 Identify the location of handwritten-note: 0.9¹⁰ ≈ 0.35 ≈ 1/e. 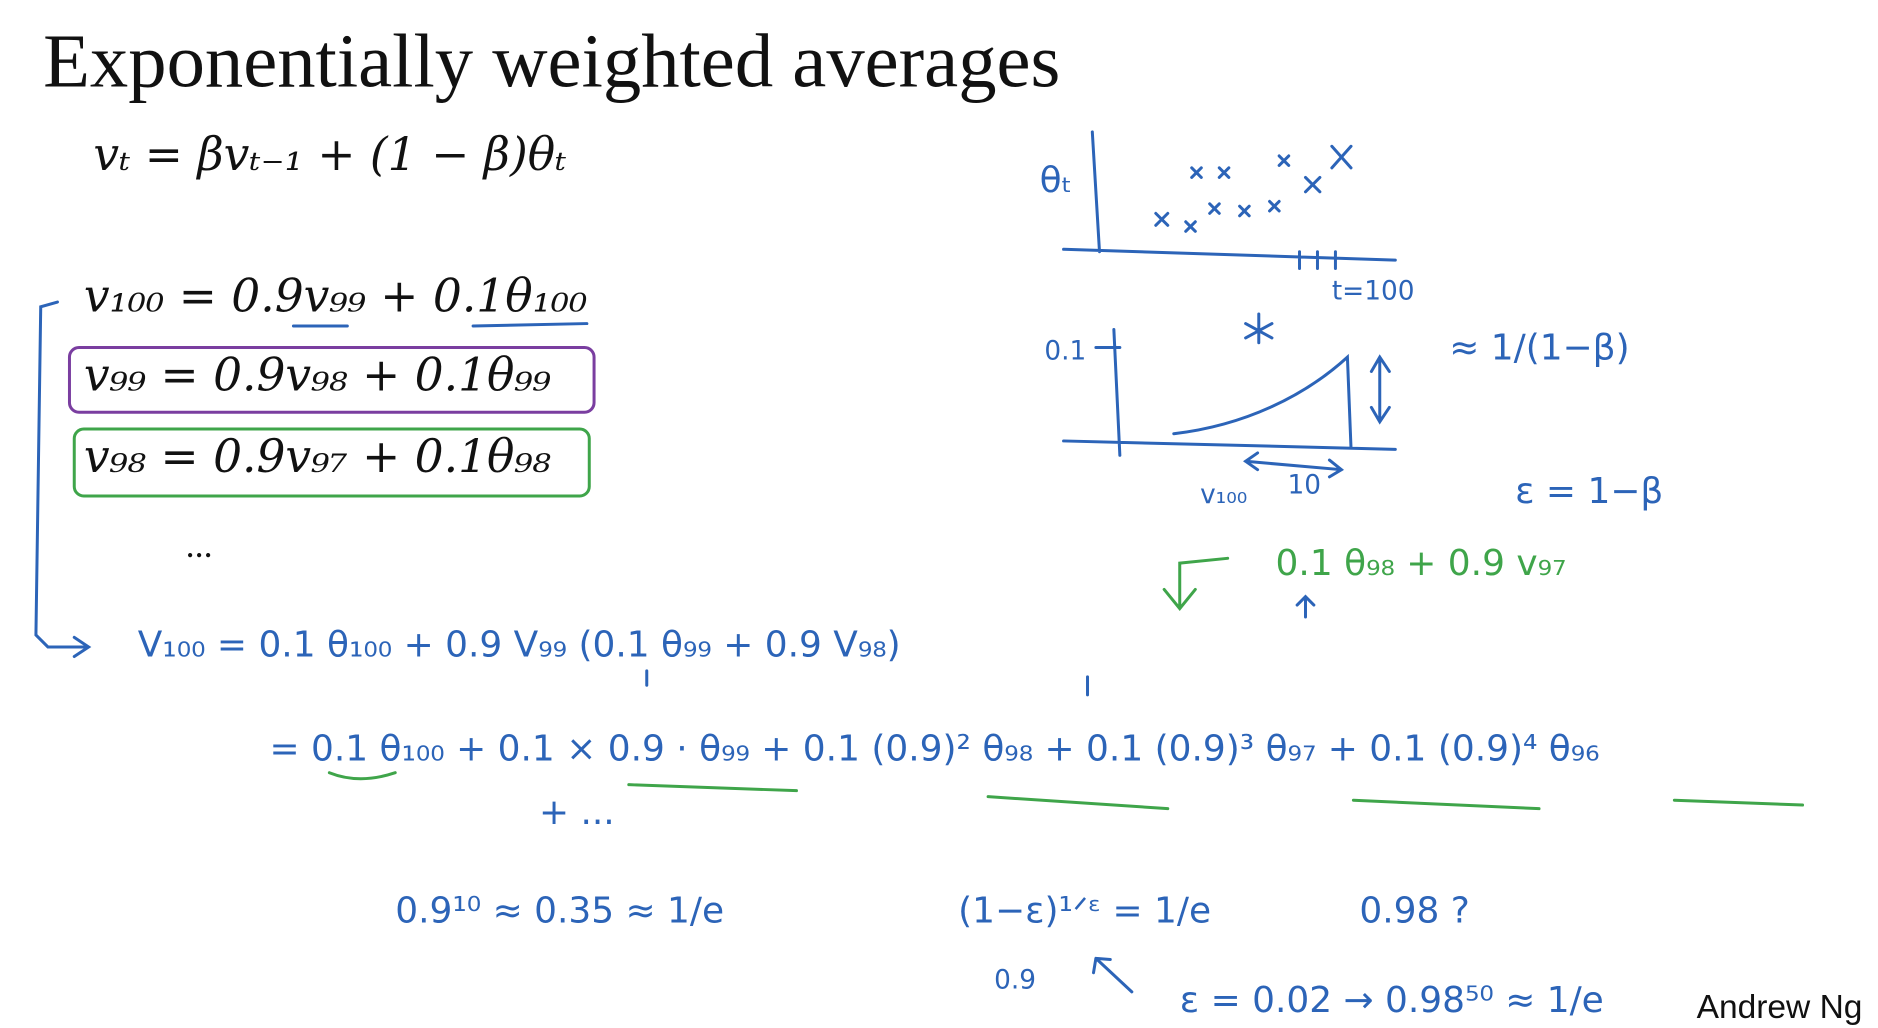
(559, 910).